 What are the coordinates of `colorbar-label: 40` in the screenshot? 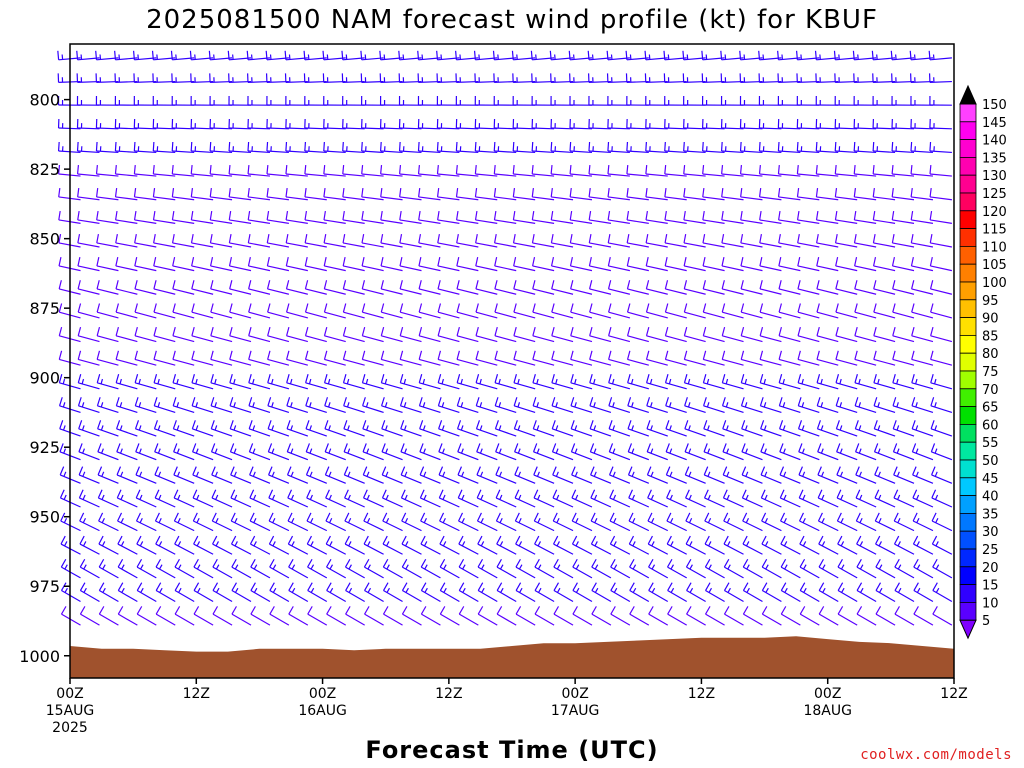 It's located at (990, 497).